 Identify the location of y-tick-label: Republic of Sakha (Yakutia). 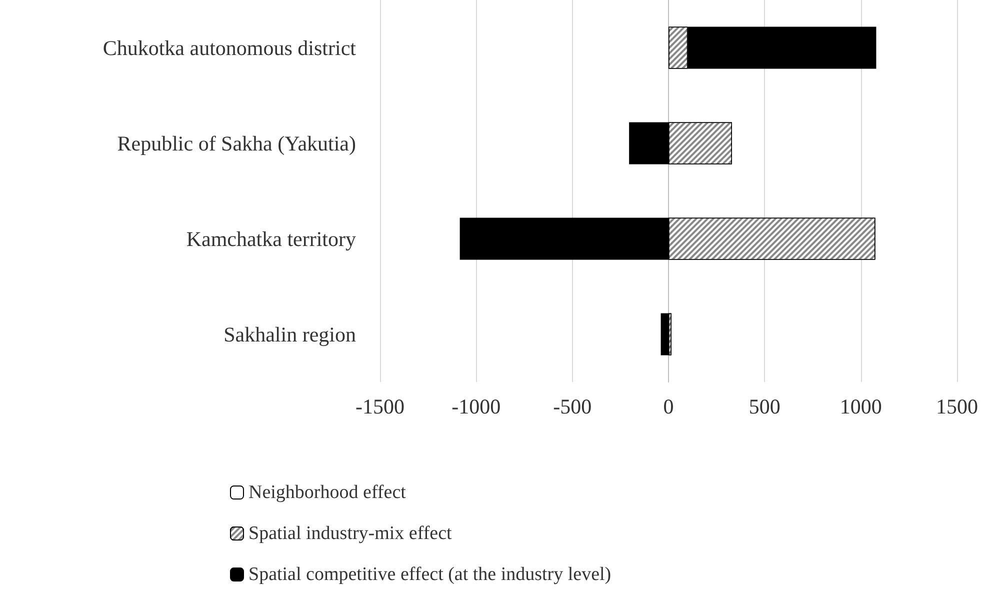
(236, 143).